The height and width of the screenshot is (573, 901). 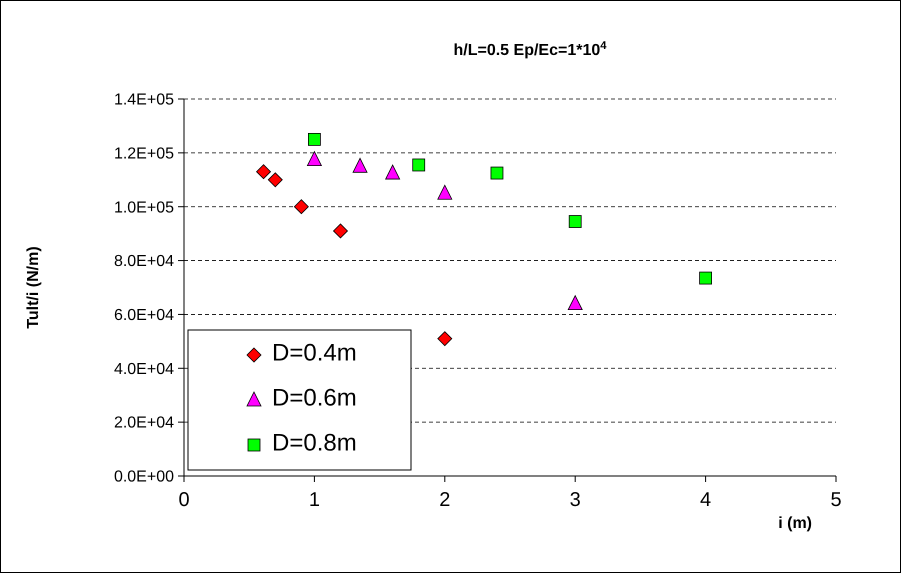 I want to click on y-tick-label: 2.0E+04, so click(x=144, y=423).